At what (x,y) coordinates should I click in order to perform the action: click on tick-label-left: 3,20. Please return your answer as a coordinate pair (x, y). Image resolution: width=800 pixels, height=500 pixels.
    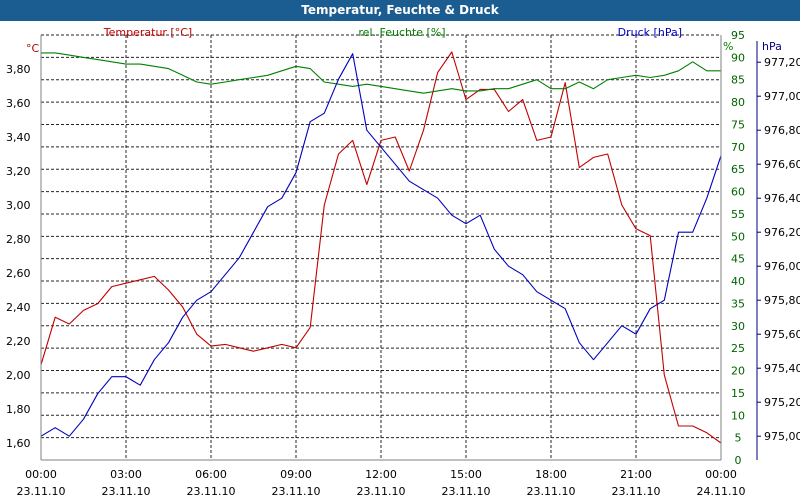
    Looking at the image, I should click on (18, 171).